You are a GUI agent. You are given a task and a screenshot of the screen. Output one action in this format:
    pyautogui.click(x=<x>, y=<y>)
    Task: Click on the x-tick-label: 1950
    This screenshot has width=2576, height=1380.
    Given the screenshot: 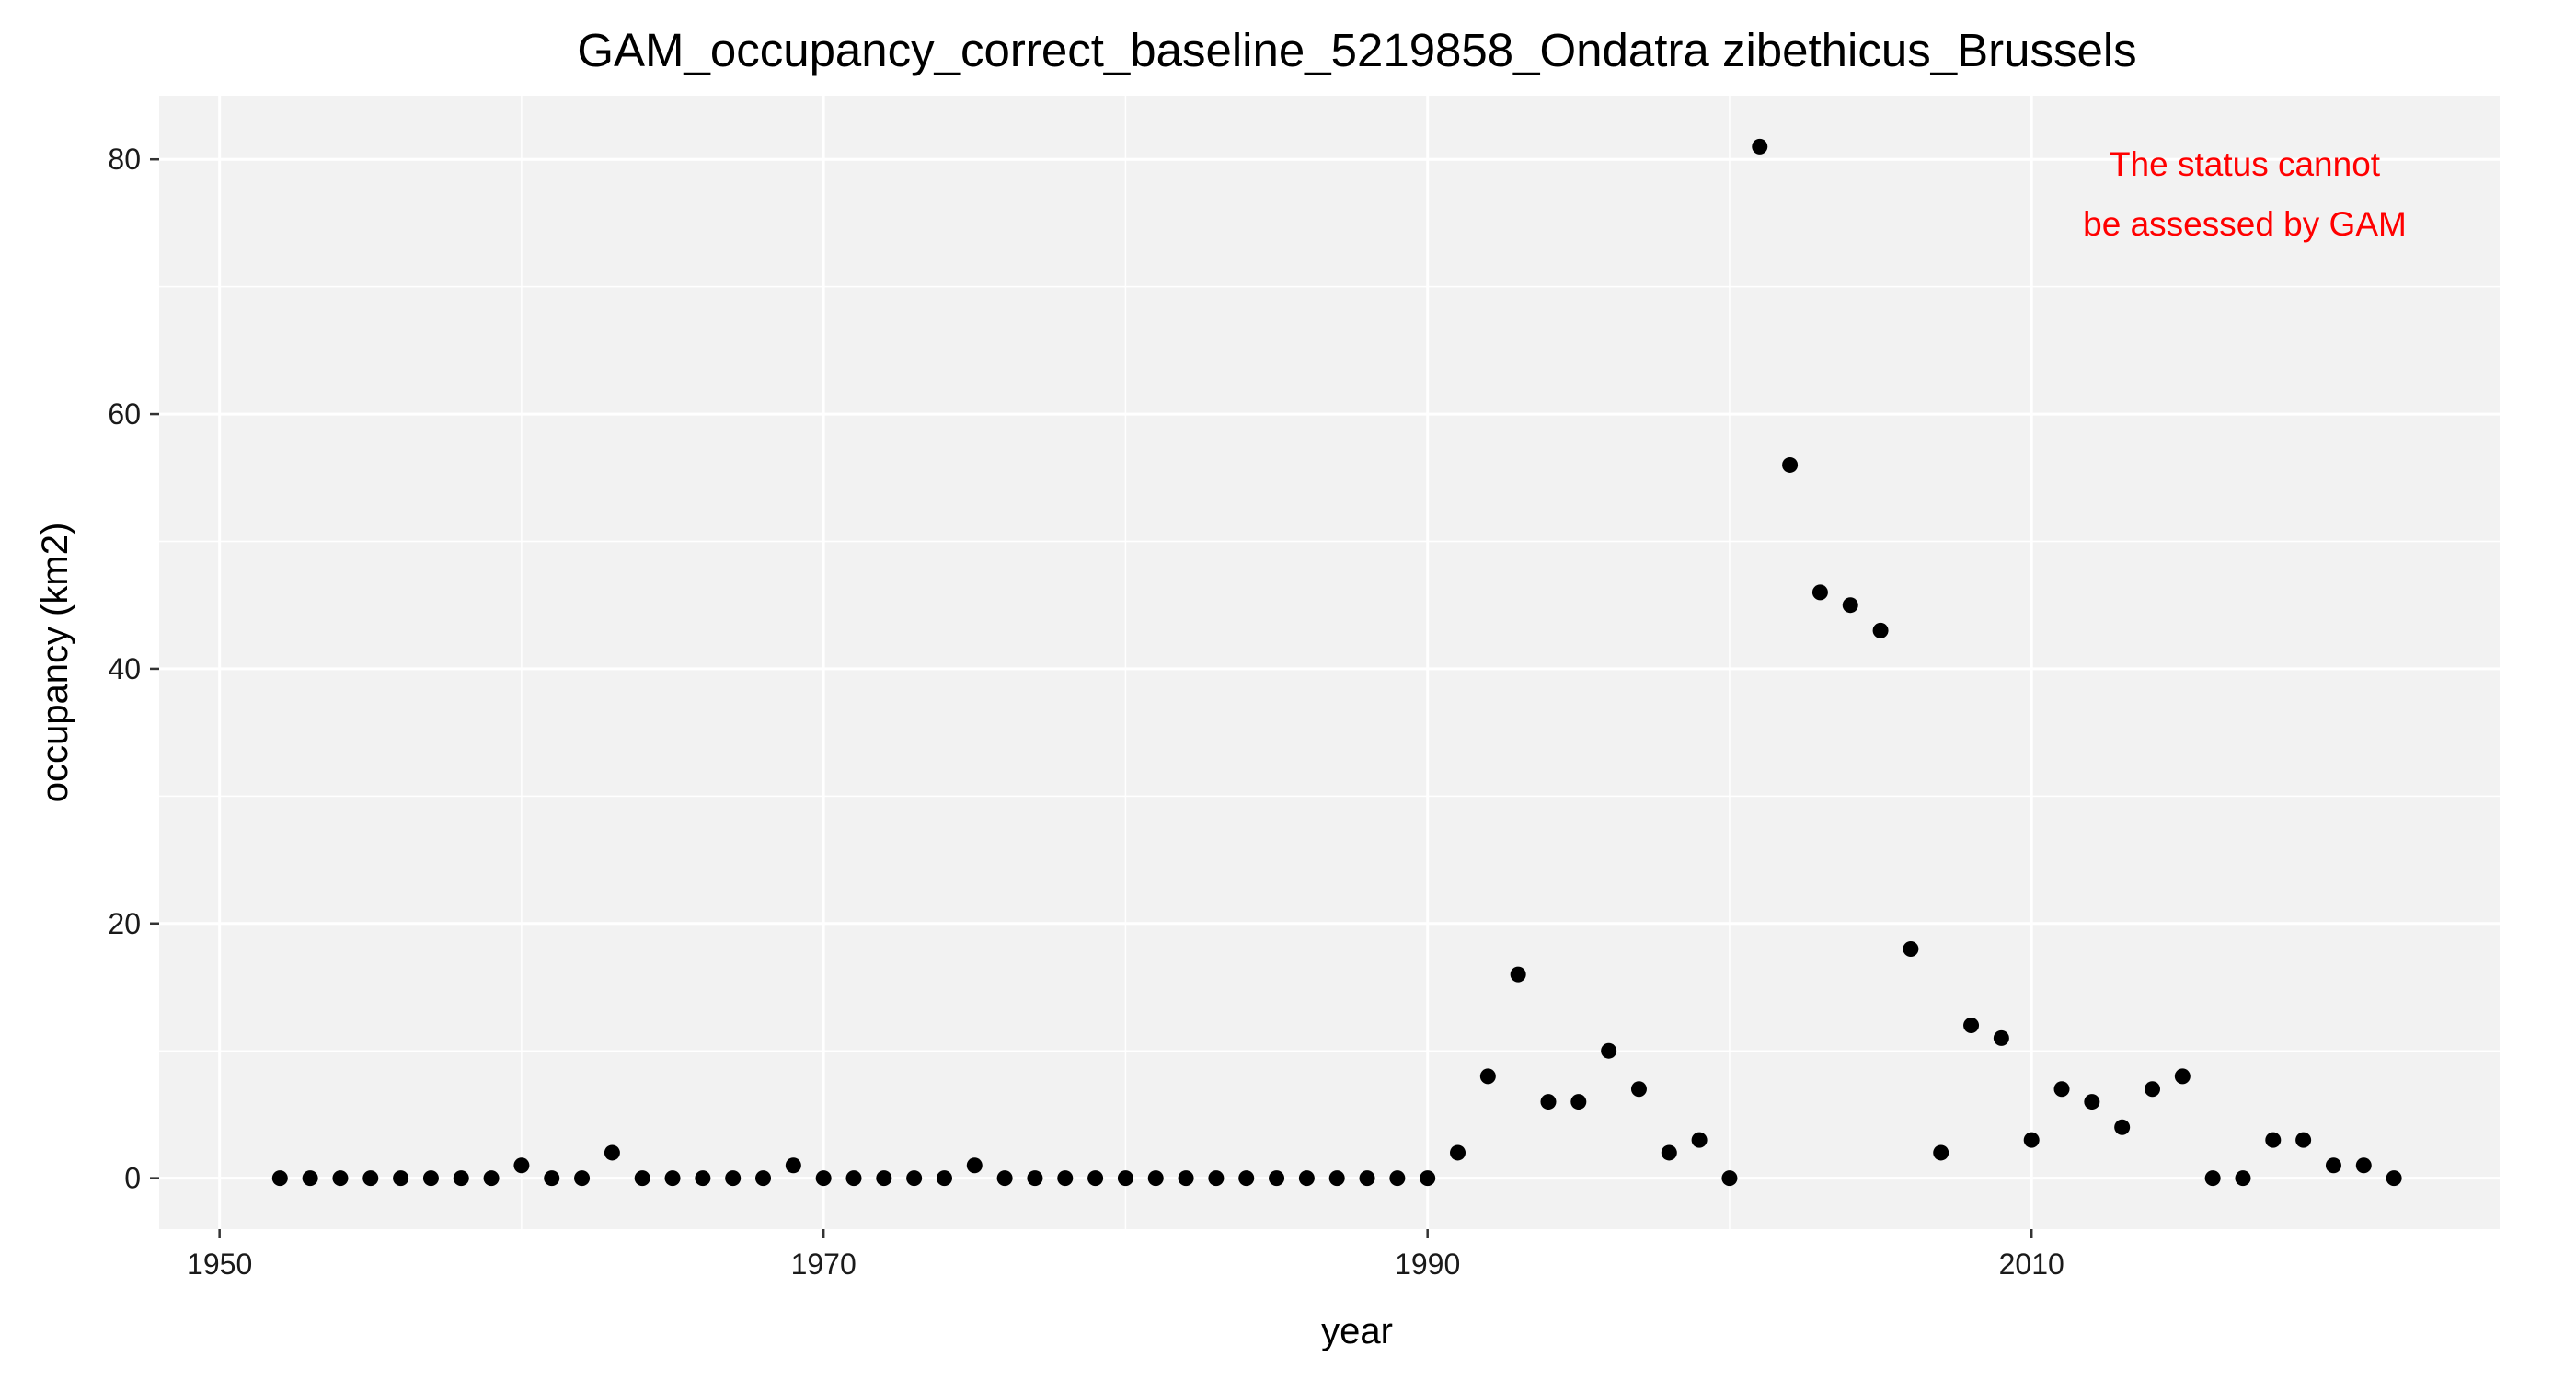 What is the action you would take?
    pyautogui.click(x=219, y=1264)
    